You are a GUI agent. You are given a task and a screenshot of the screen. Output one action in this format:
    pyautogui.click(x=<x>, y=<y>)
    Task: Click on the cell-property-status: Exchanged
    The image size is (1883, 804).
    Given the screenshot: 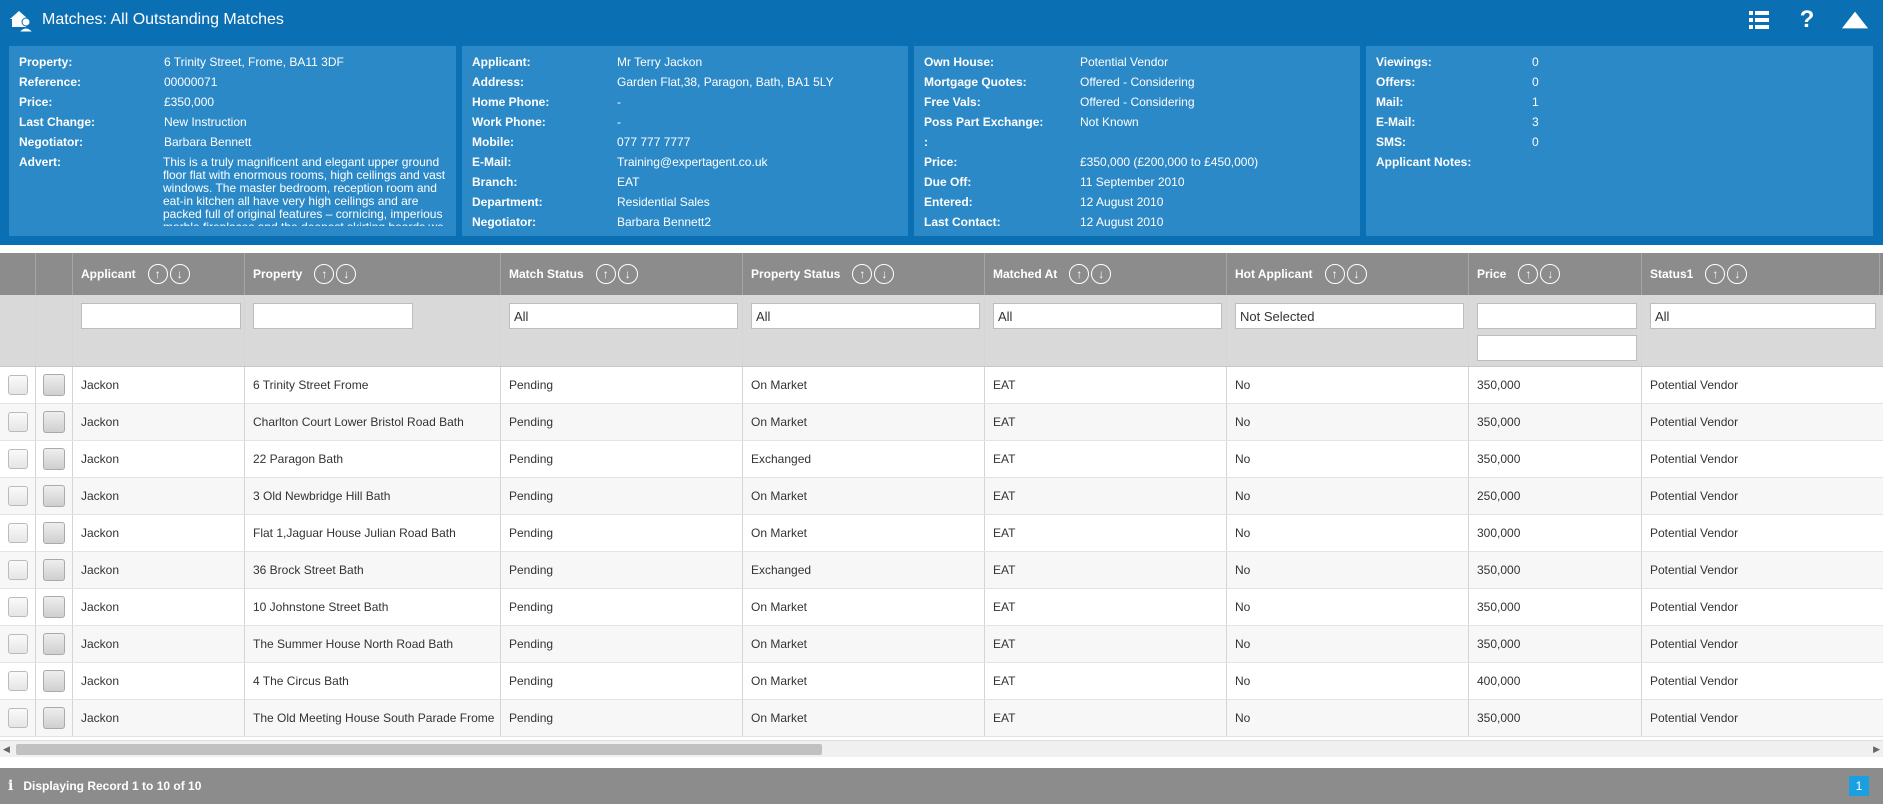 What is the action you would take?
    pyautogui.click(x=864, y=459)
    